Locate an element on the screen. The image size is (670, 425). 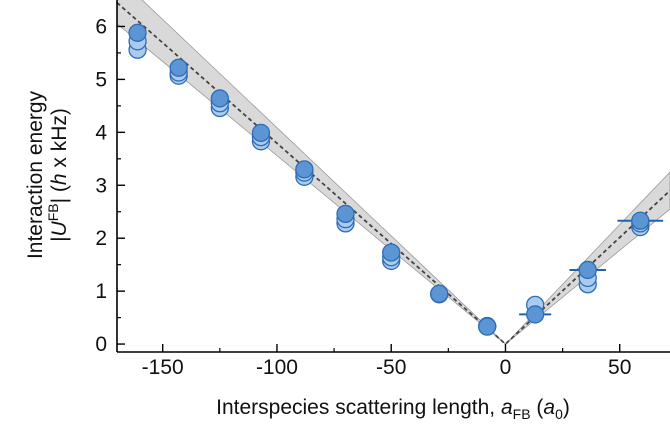
y-tick-label: 4 is located at coordinates (101, 132).